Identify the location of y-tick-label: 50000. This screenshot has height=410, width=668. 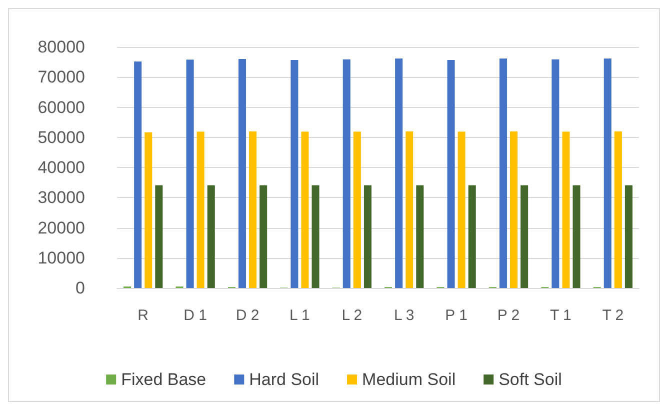
(61, 137).